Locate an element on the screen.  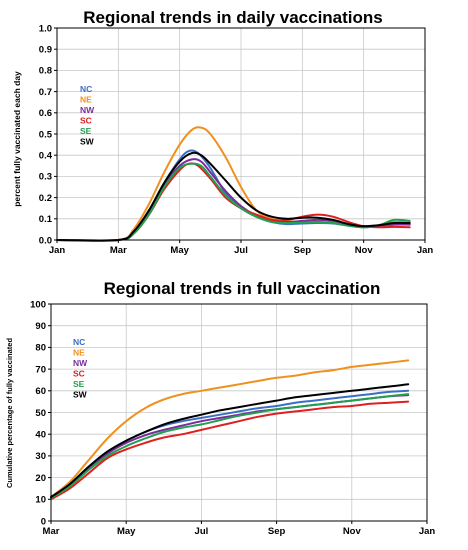
chart1-title: Regional trends in daily vaccinations is located at coordinates (232, 17).